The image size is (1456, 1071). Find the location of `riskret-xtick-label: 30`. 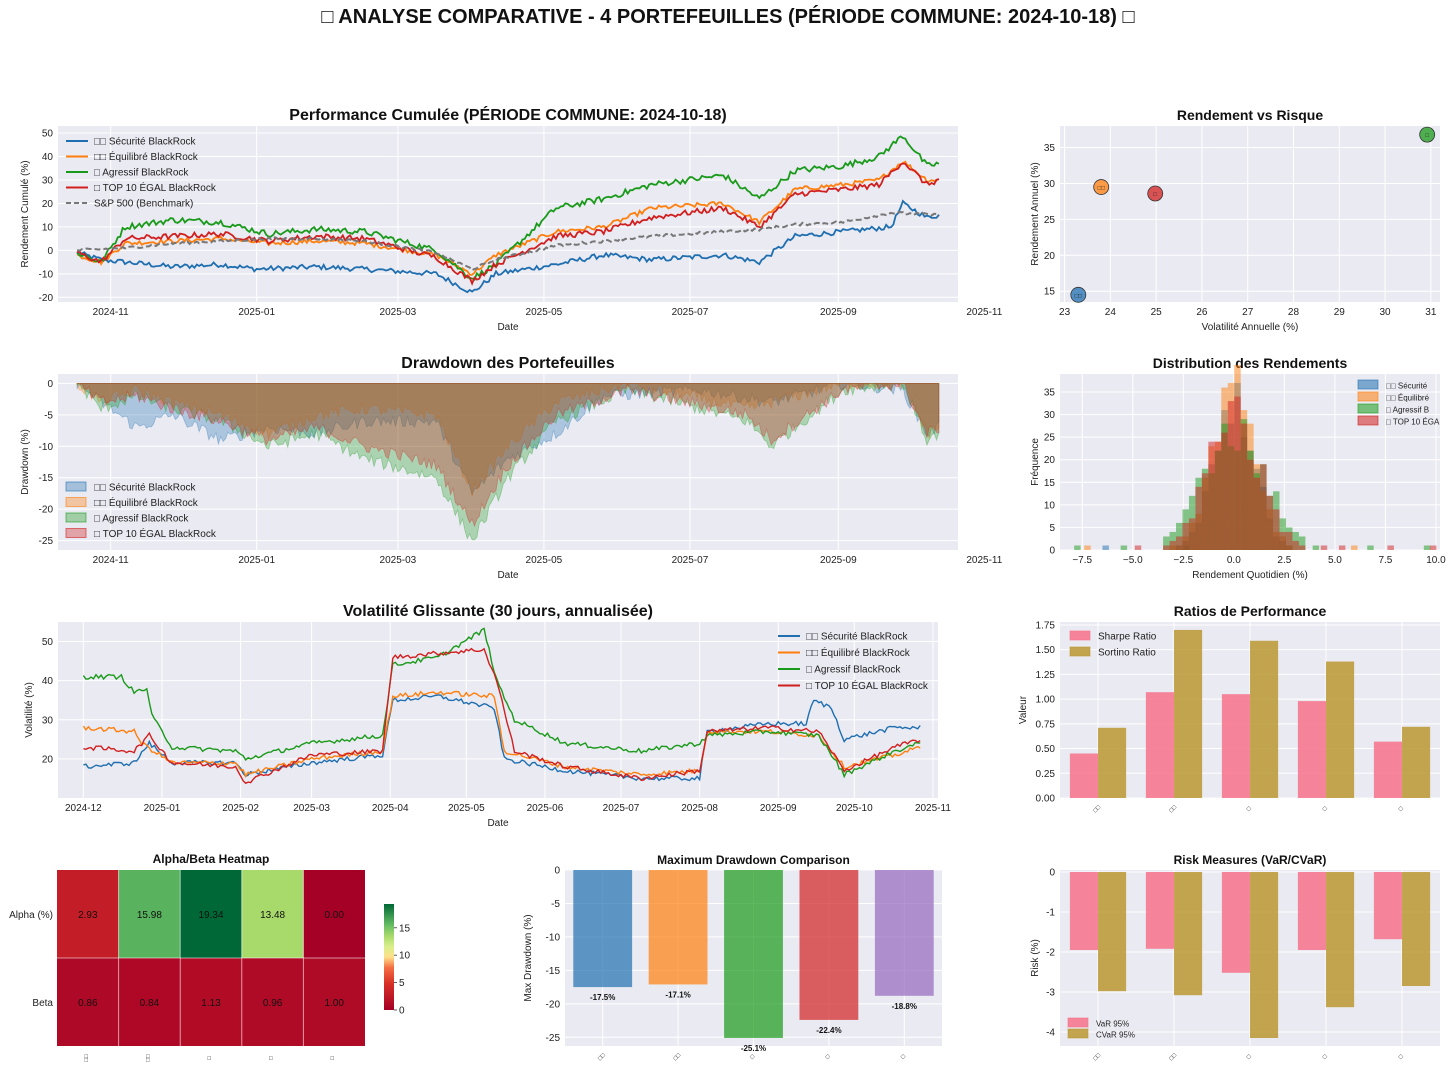

riskret-xtick-label: 30 is located at coordinates (1385, 312).